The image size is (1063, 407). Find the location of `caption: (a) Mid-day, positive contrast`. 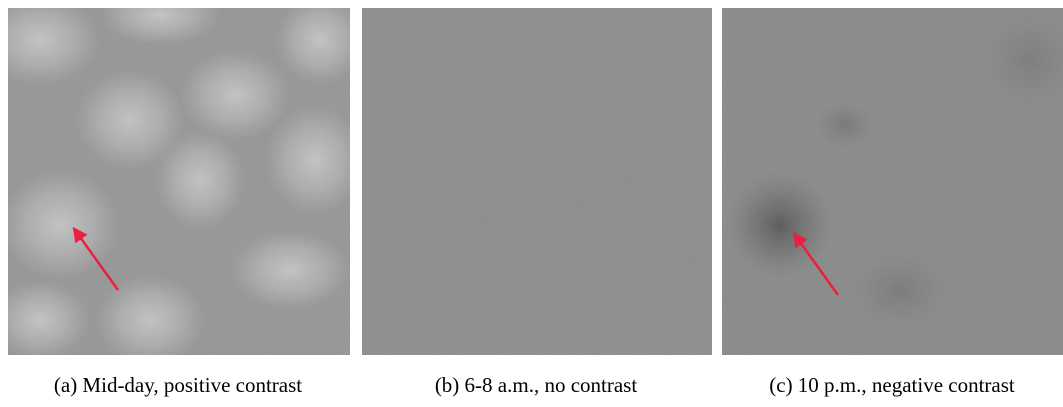

caption: (a) Mid-day, positive contrast is located at coordinates (178, 385).